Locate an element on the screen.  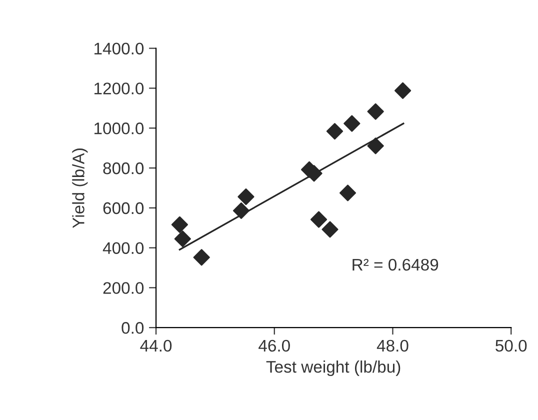
y-tick-label: 1000.0 is located at coordinates (119, 128).